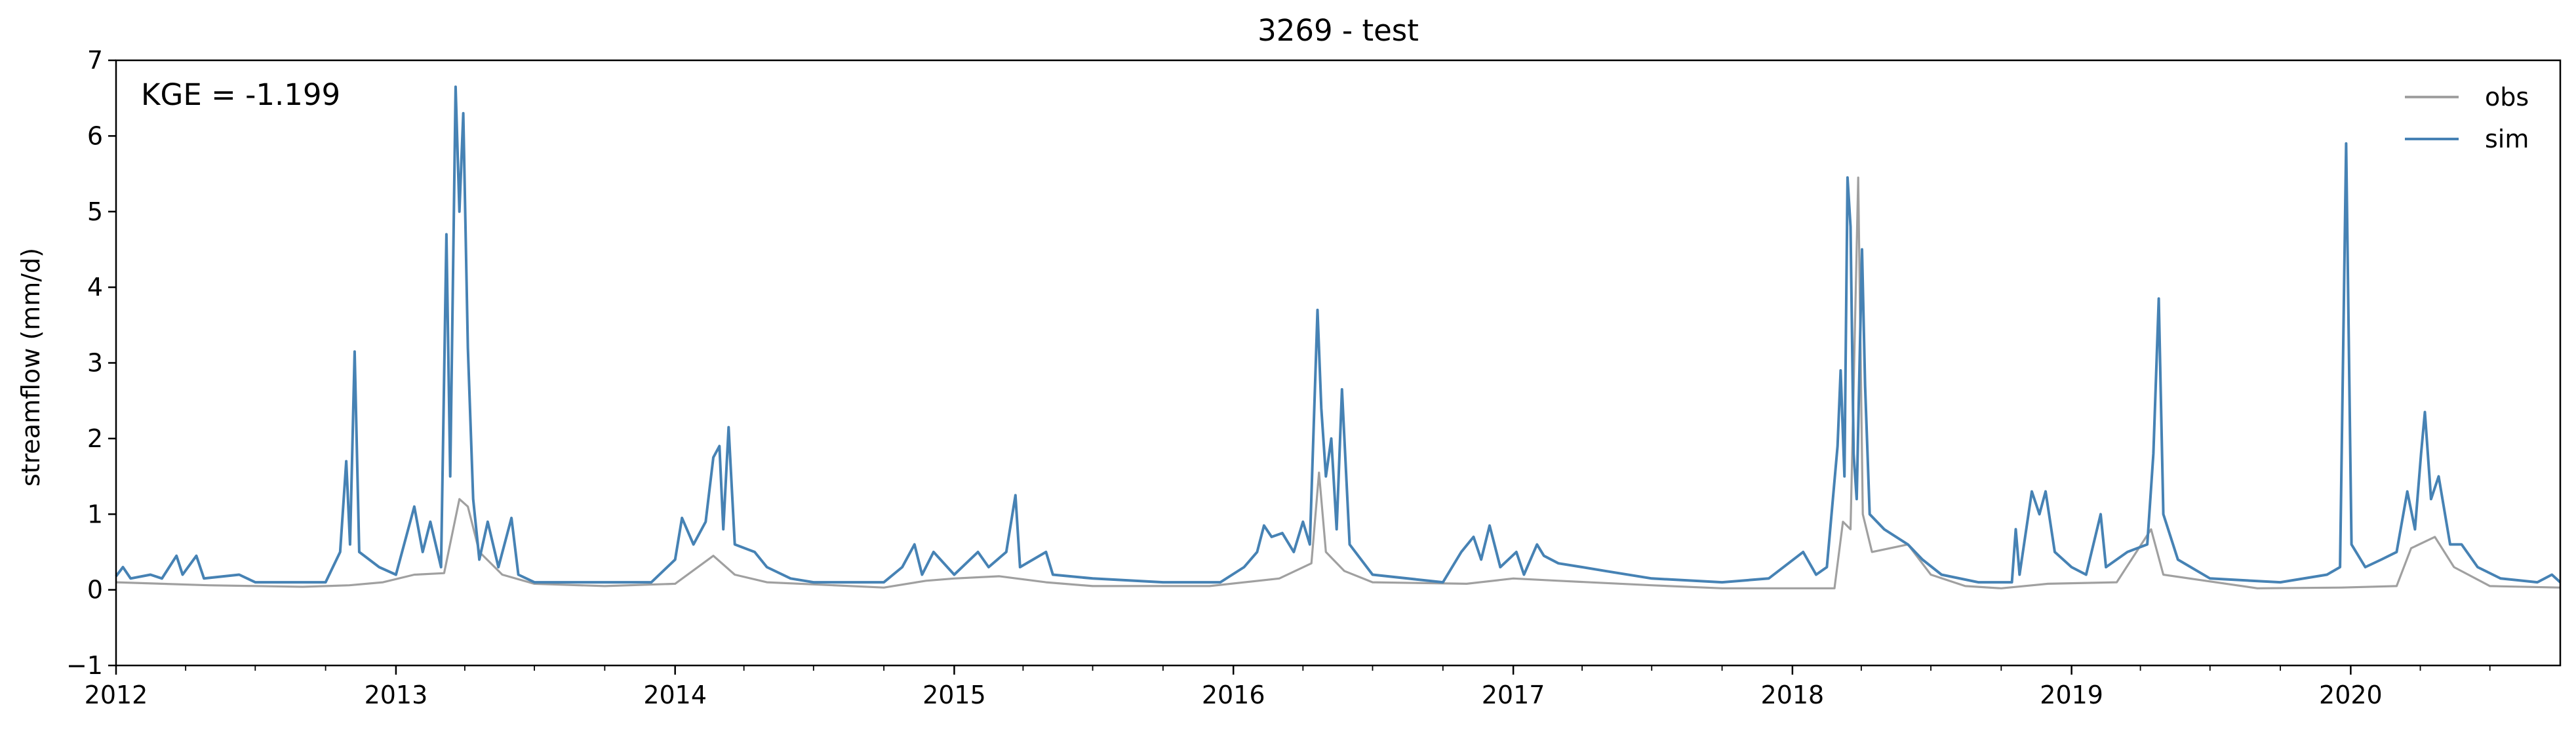 The height and width of the screenshot is (733, 2576). What do you see at coordinates (95, 211) in the screenshot?
I see `y-tick-label: 5` at bounding box center [95, 211].